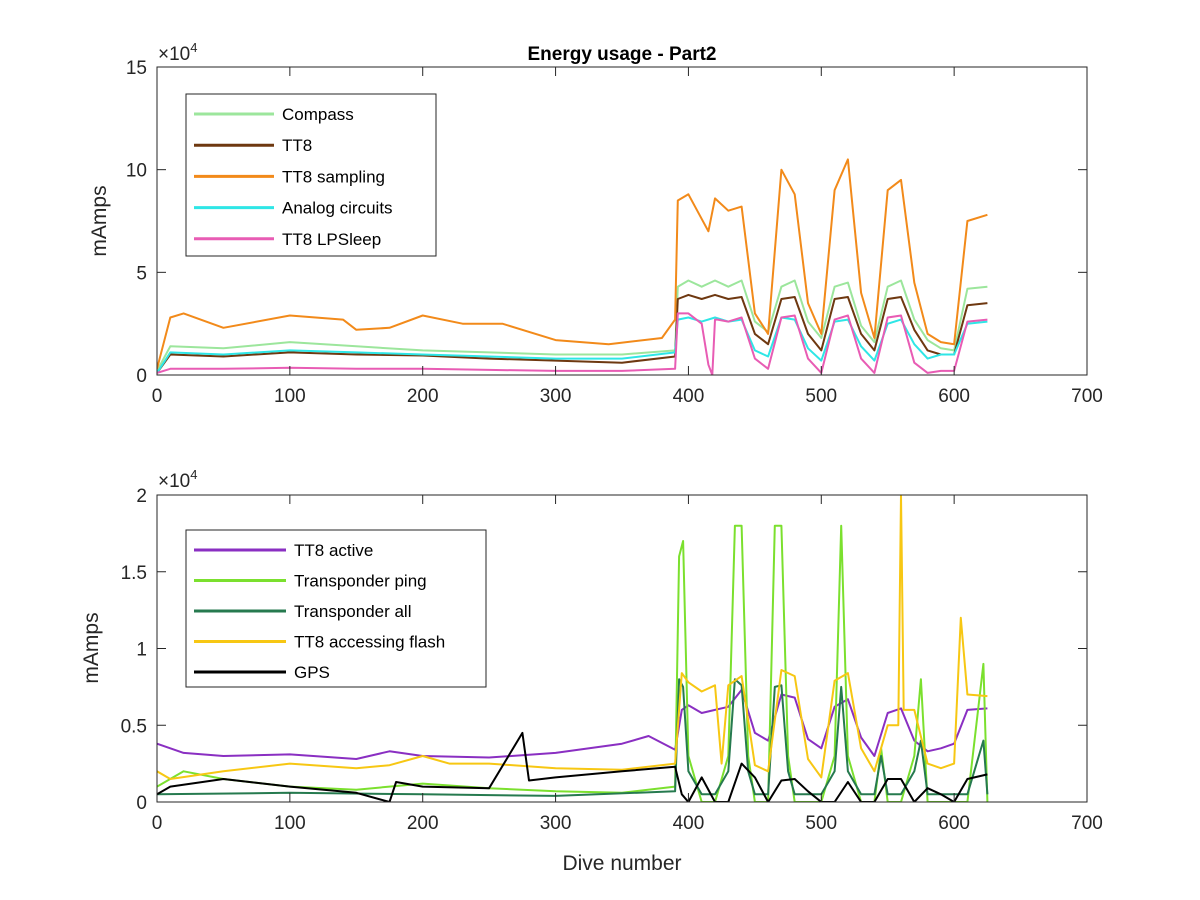 This screenshot has height=900, width=1200. What do you see at coordinates (572, 724) in the screenshot?
I see `series-line-tt8-active` at bounding box center [572, 724].